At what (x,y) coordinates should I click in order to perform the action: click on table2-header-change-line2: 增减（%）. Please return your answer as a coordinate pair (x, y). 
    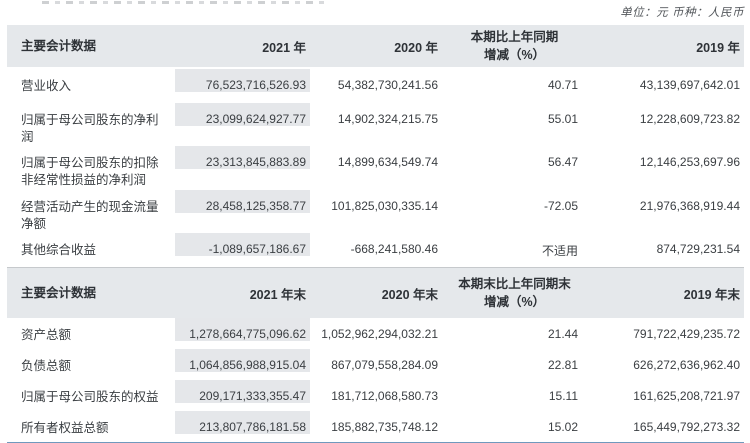
    Looking at the image, I should click on (514, 302).